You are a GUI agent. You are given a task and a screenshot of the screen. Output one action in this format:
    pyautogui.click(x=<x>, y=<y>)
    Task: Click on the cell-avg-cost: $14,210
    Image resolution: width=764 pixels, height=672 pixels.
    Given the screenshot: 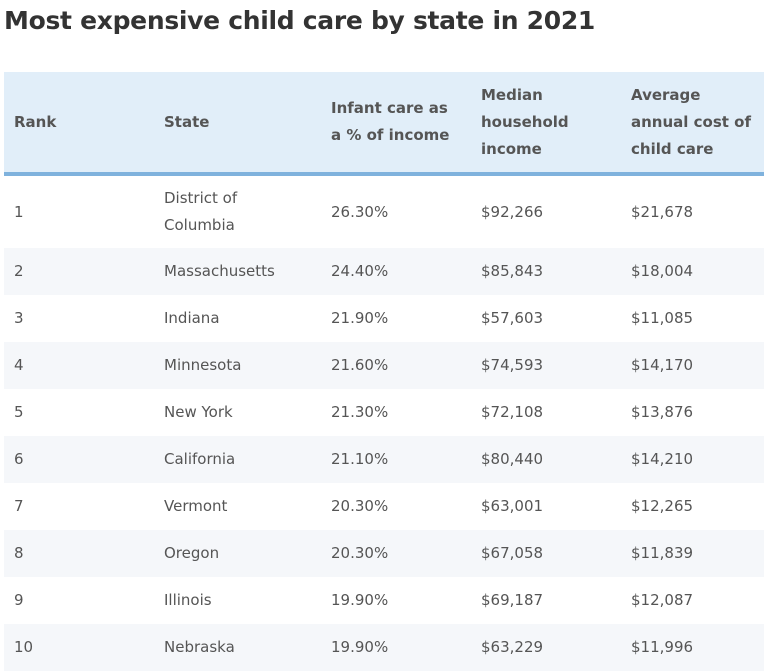 What is the action you would take?
    pyautogui.click(x=662, y=459)
    